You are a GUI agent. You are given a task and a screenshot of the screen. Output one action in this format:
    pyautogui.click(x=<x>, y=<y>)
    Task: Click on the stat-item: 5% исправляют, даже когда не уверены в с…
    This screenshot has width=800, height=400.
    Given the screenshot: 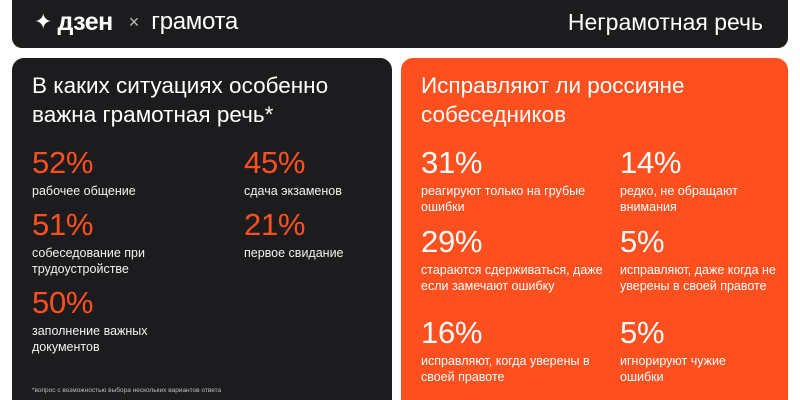 What is the action you would take?
    pyautogui.click(x=700, y=259)
    